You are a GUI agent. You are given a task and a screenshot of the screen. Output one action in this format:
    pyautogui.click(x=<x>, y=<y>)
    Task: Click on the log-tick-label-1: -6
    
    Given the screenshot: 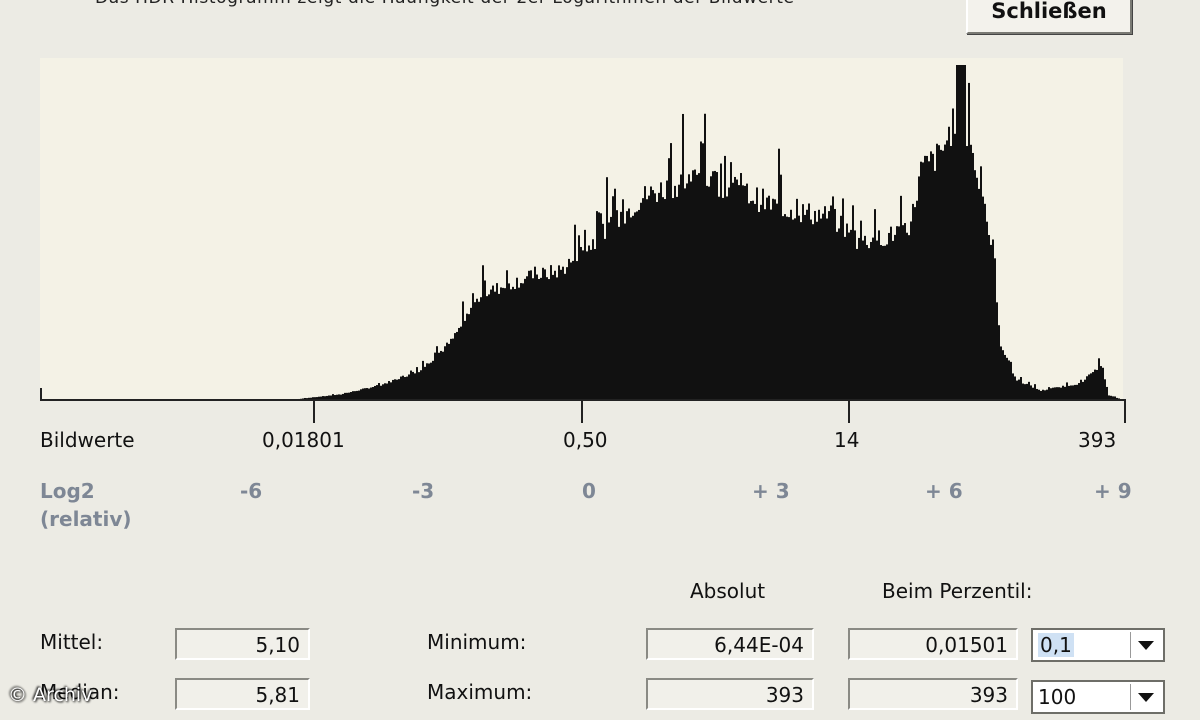 What is the action you would take?
    pyautogui.click(x=251, y=491)
    